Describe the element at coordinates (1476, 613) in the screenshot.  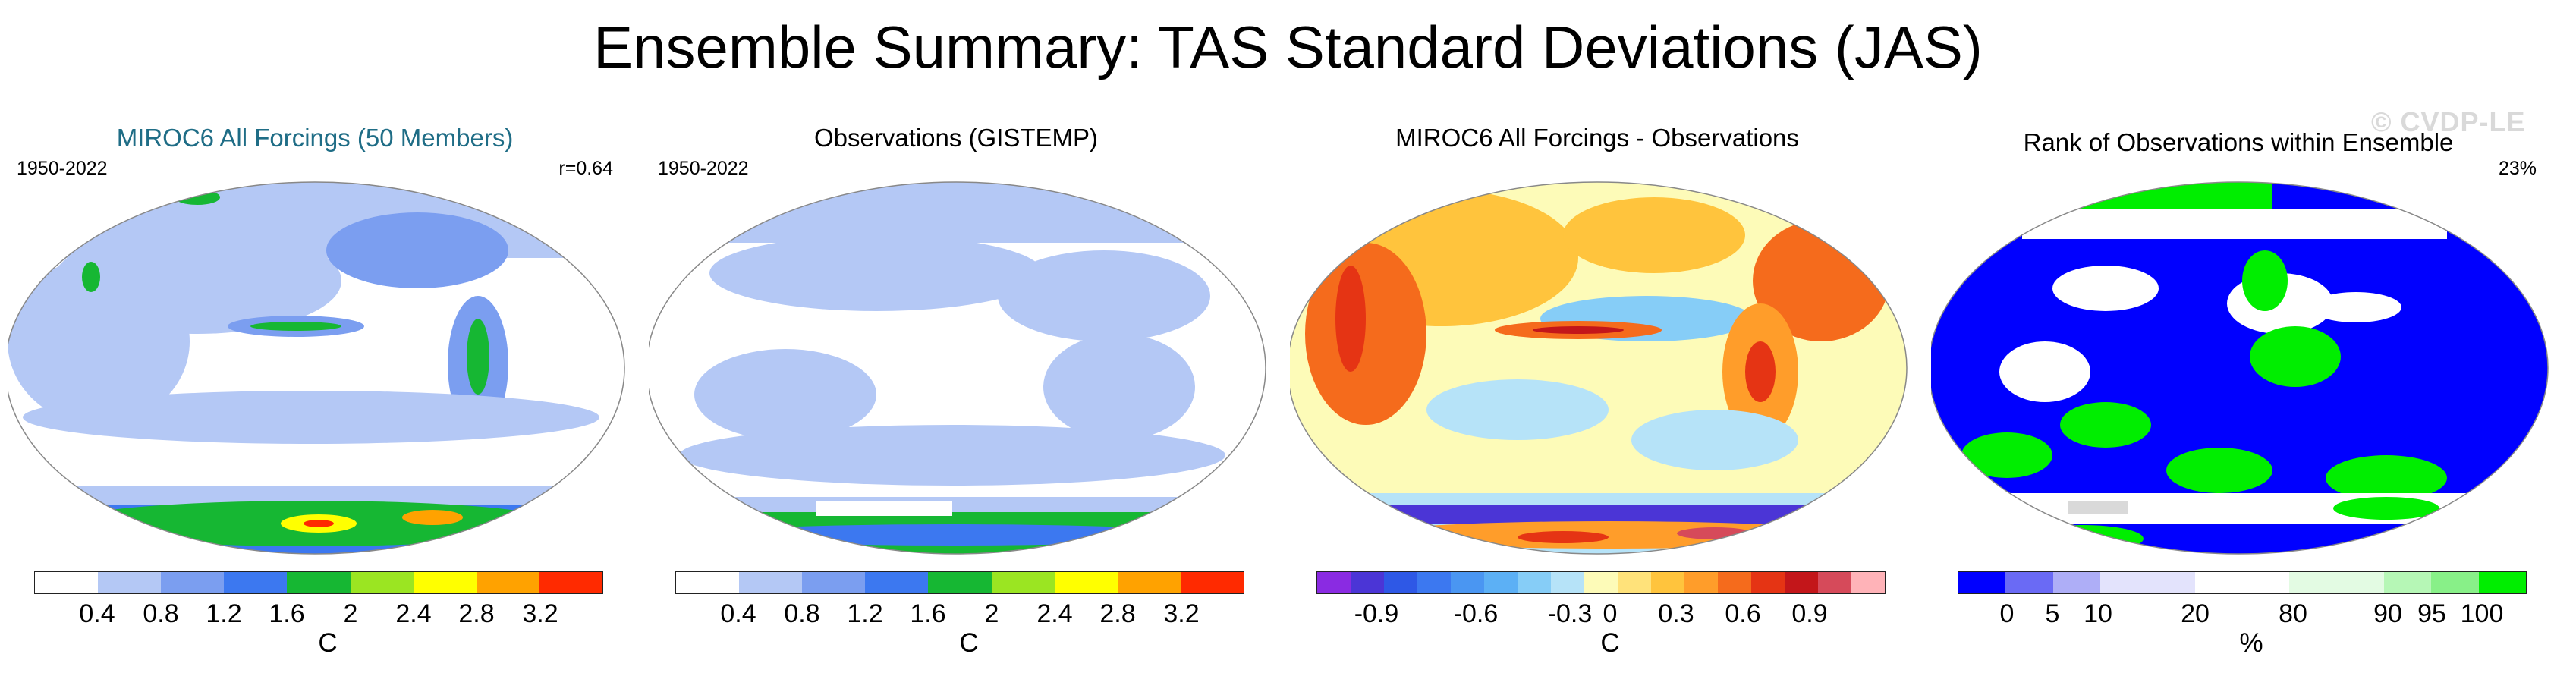
I see `colorbar-tick: -0.6` at that location.